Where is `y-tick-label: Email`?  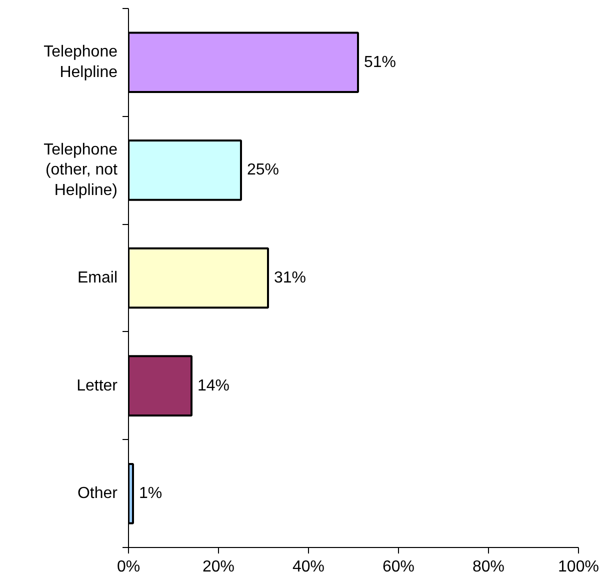 y-tick-label: Email is located at coordinates (97, 278).